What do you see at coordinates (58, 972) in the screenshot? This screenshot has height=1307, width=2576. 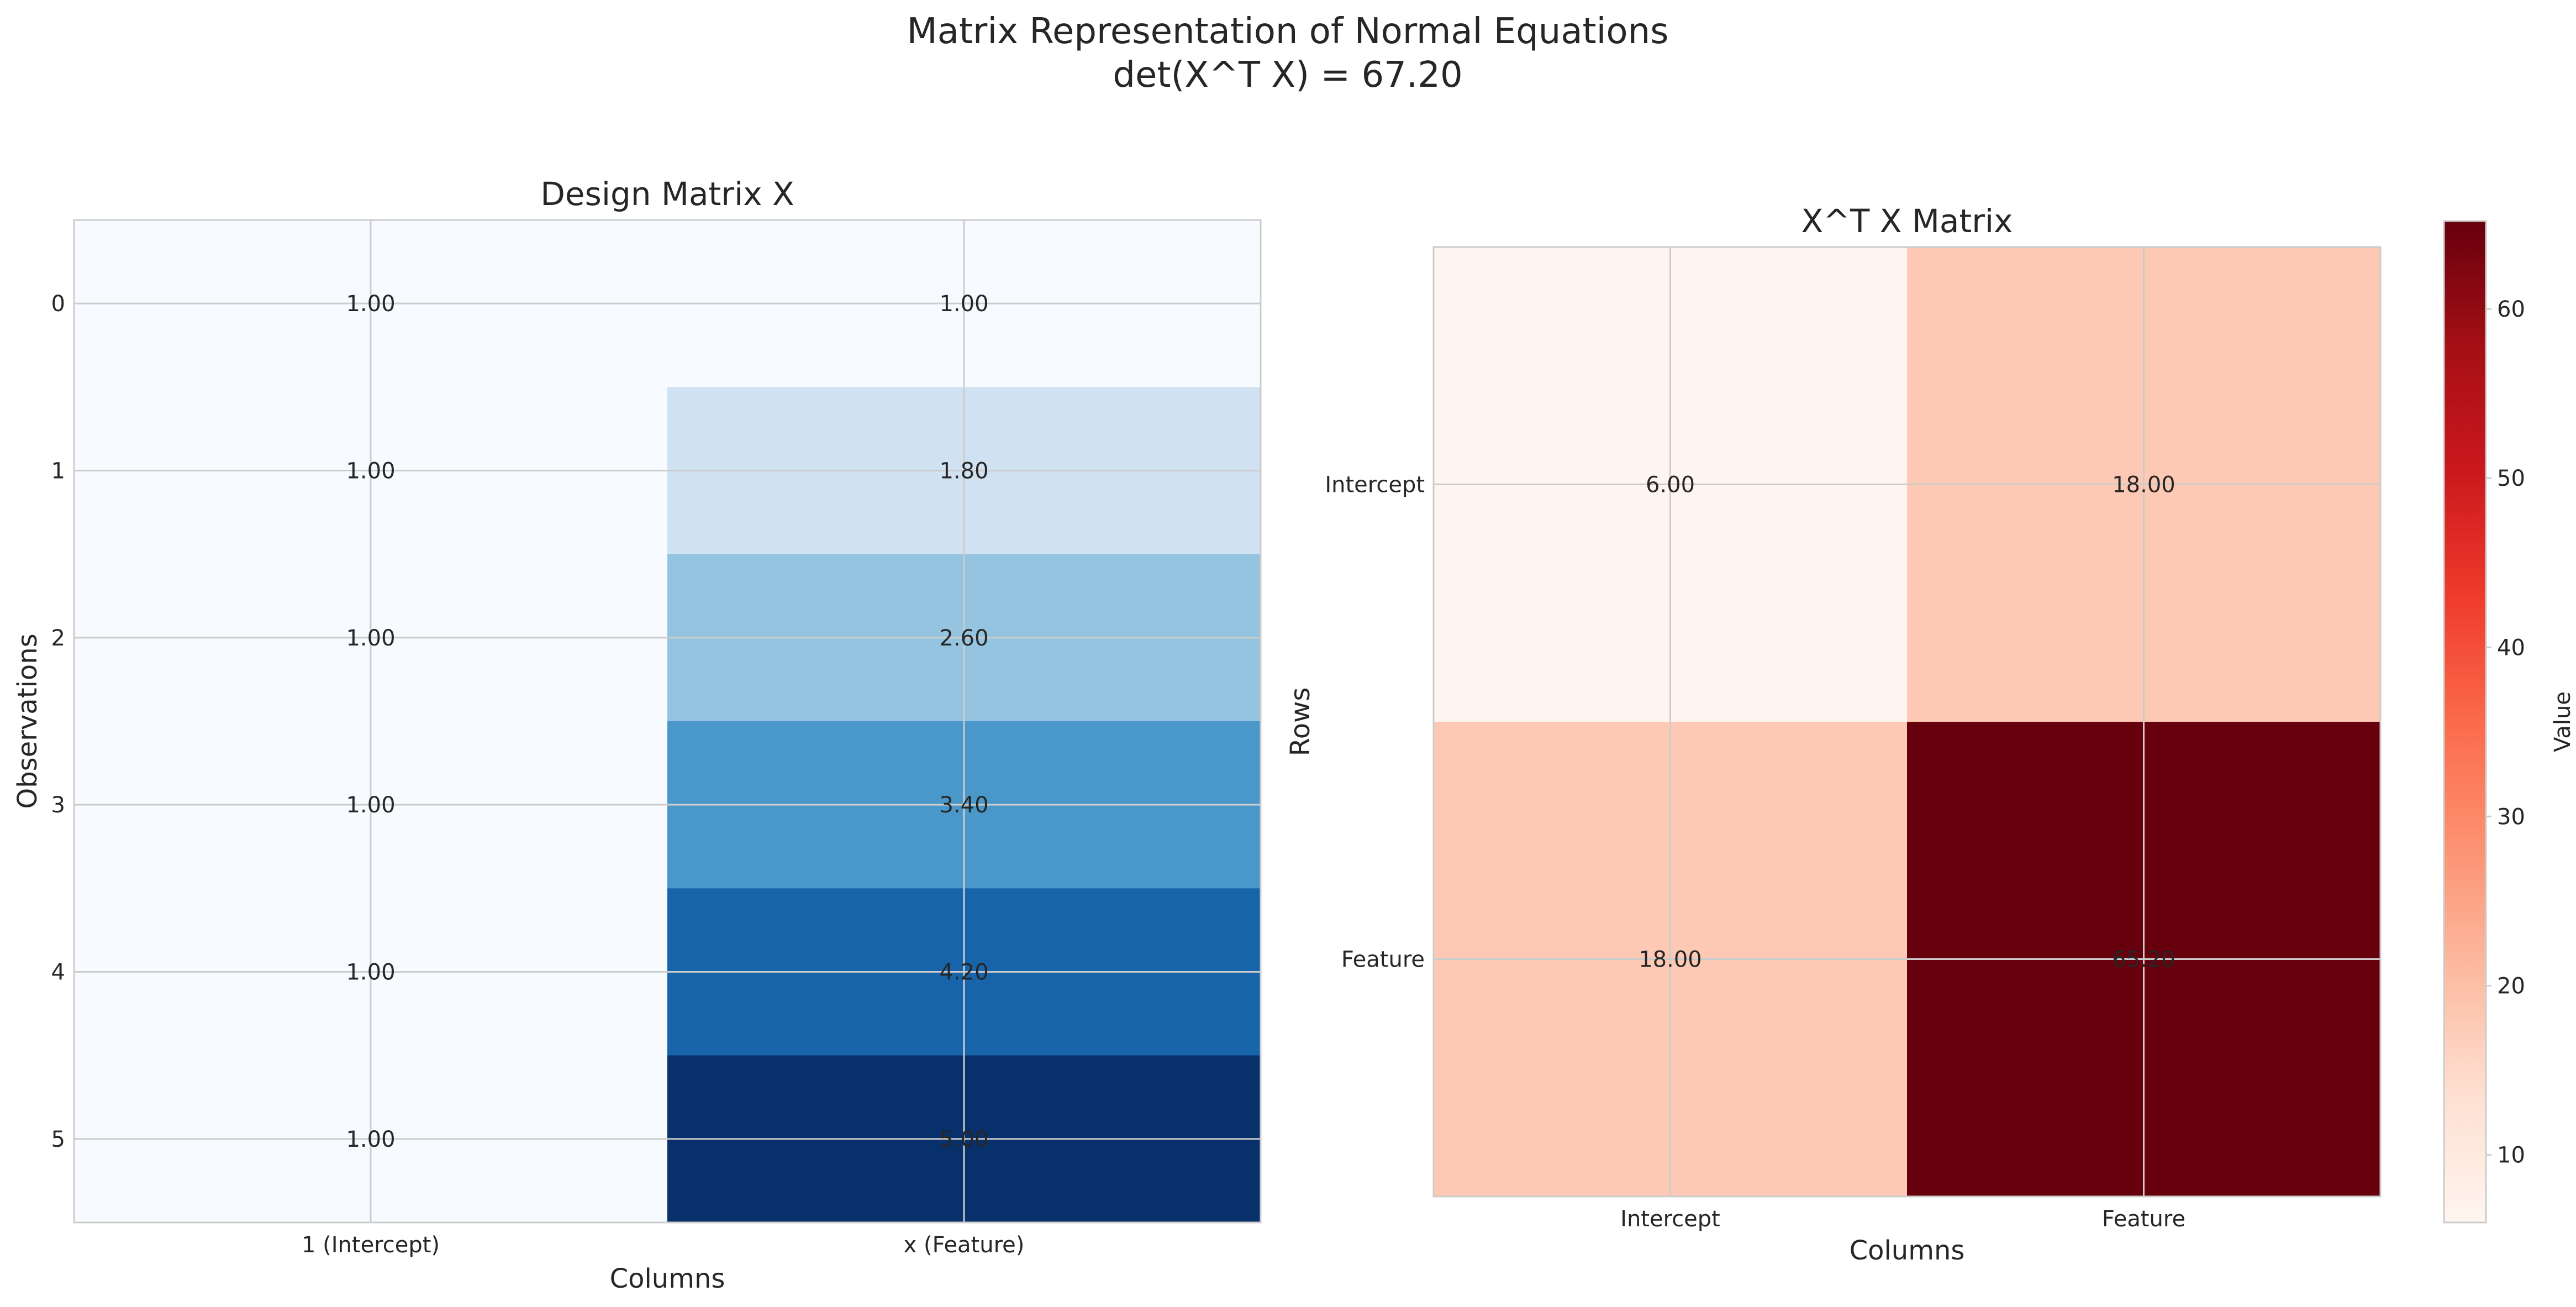 I see `y-tick-label: 4` at bounding box center [58, 972].